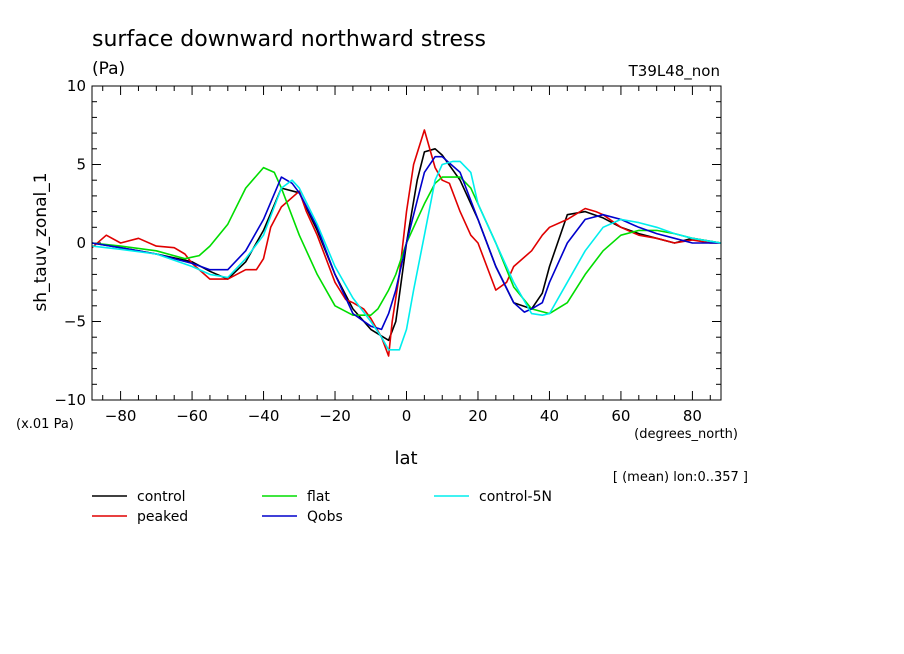 This screenshot has width=904, height=654. I want to click on y-tick-label: −5, so click(75, 322).